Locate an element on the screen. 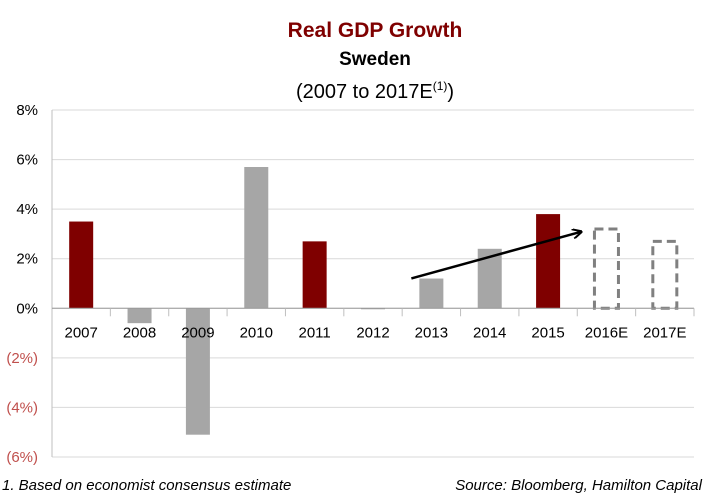 This screenshot has width=712, height=496. x-tick-label: 2010 is located at coordinates (256, 332).